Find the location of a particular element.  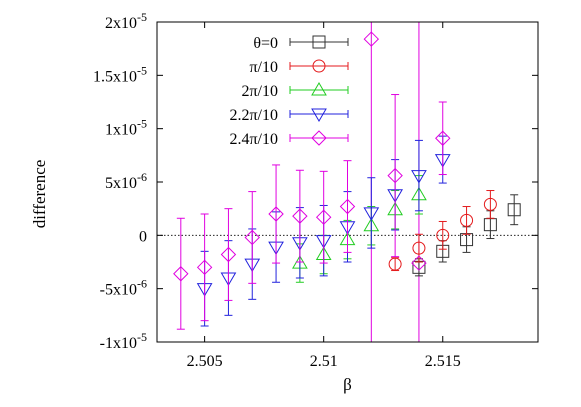

legend-label: θ=0 is located at coordinates (265, 43).